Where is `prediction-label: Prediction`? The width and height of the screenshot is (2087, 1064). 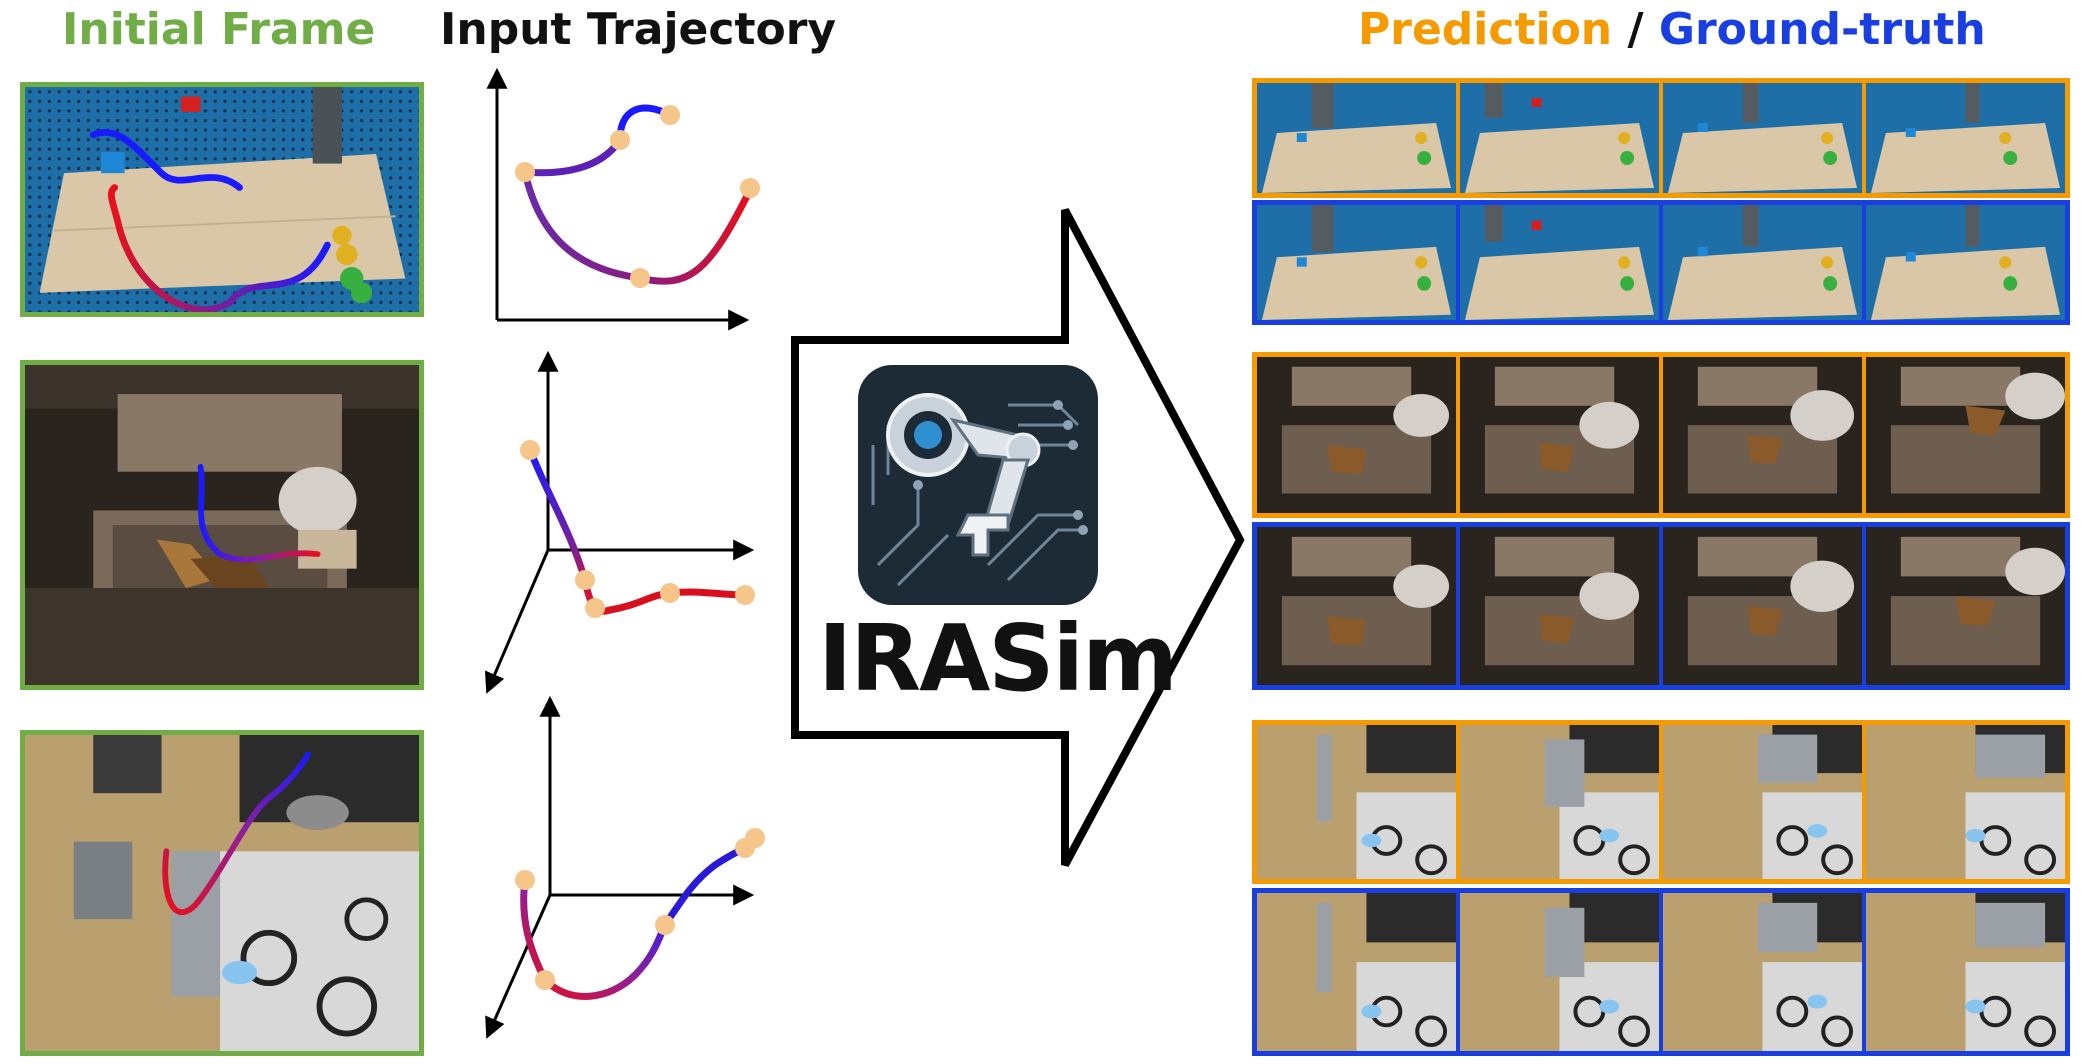 prediction-label: Prediction is located at coordinates (1485, 29).